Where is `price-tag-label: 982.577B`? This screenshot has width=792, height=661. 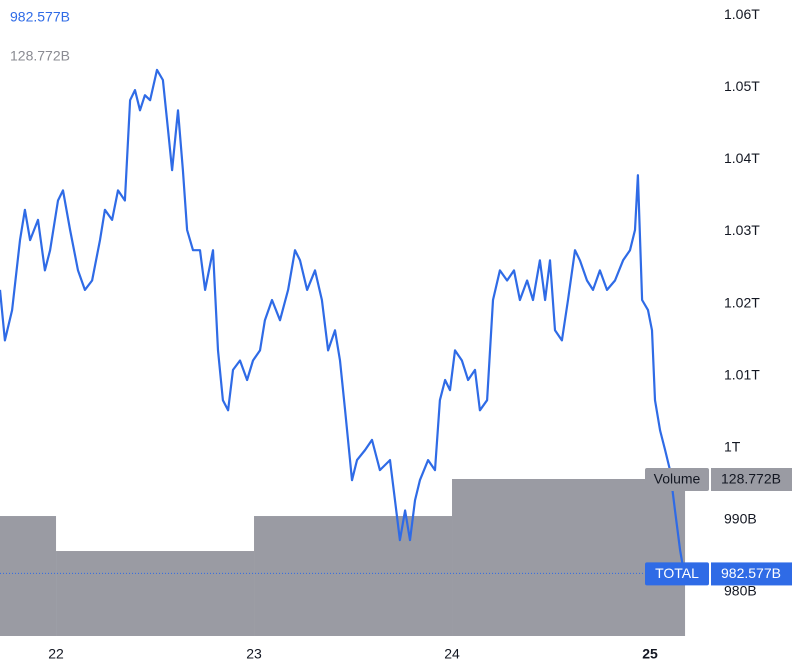
price-tag-label: 982.577B is located at coordinates (751, 573).